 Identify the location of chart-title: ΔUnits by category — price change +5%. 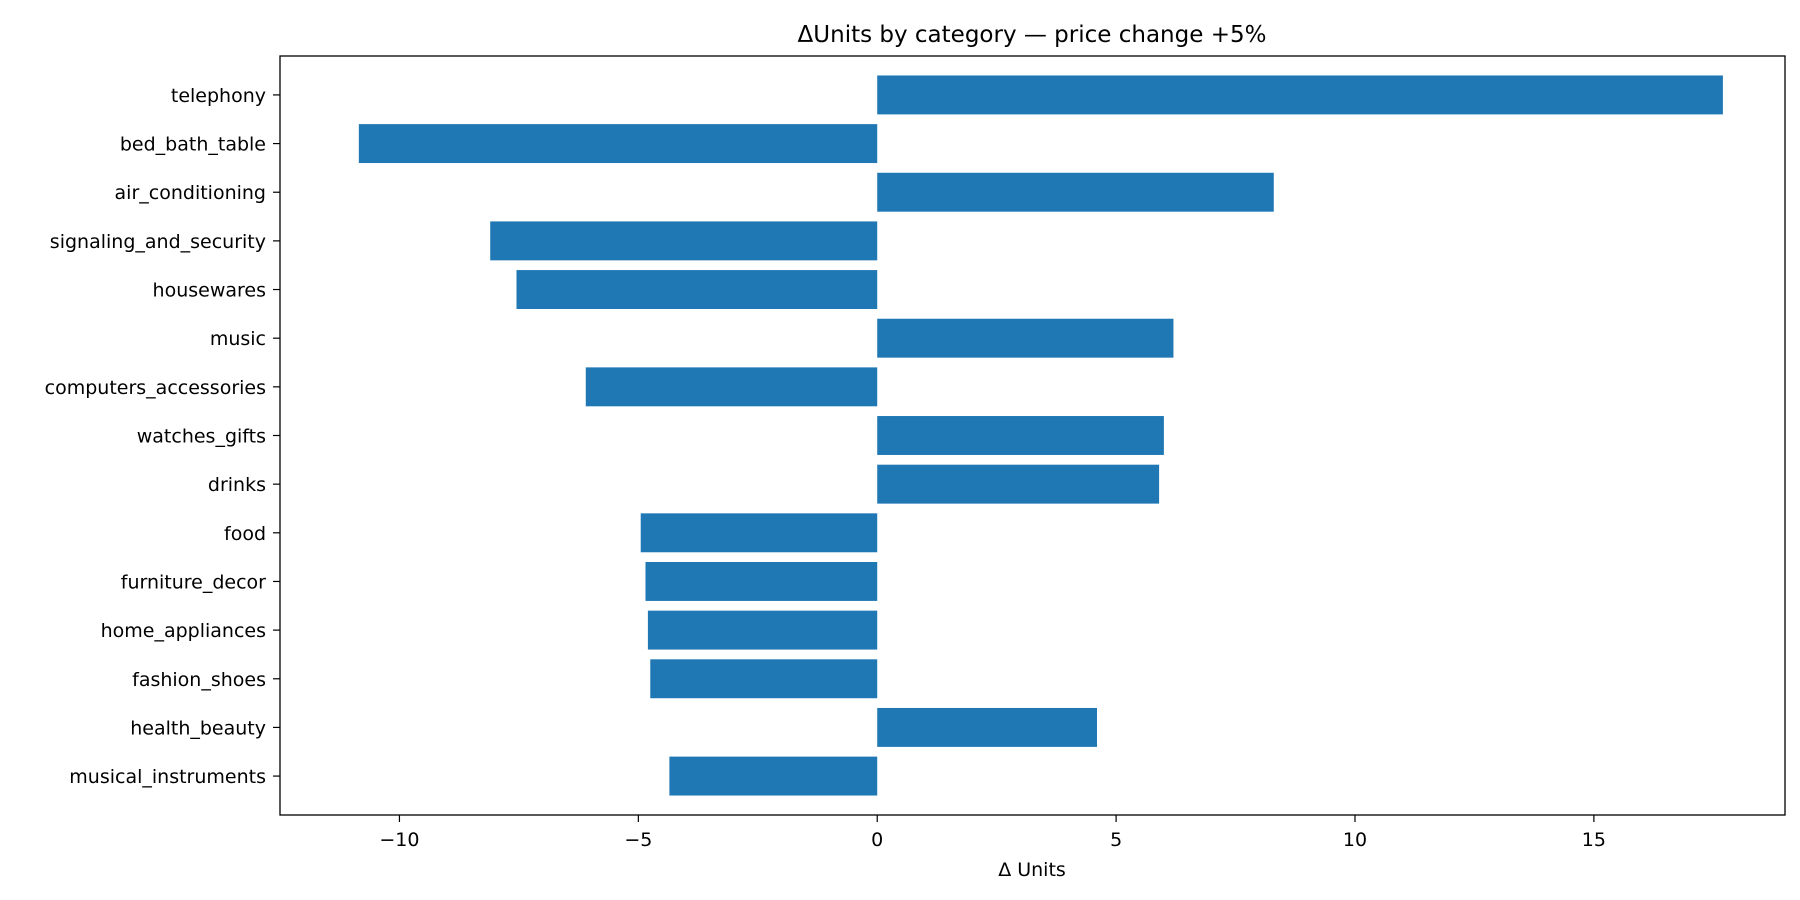
(1032, 35).